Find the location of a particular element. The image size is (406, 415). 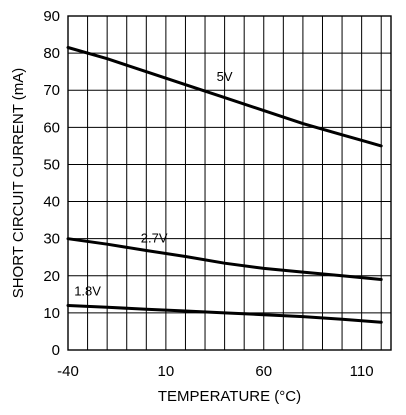

y-axis-title: SHORT CIRCUIT CURRENT (mA) is located at coordinates (18, 183).